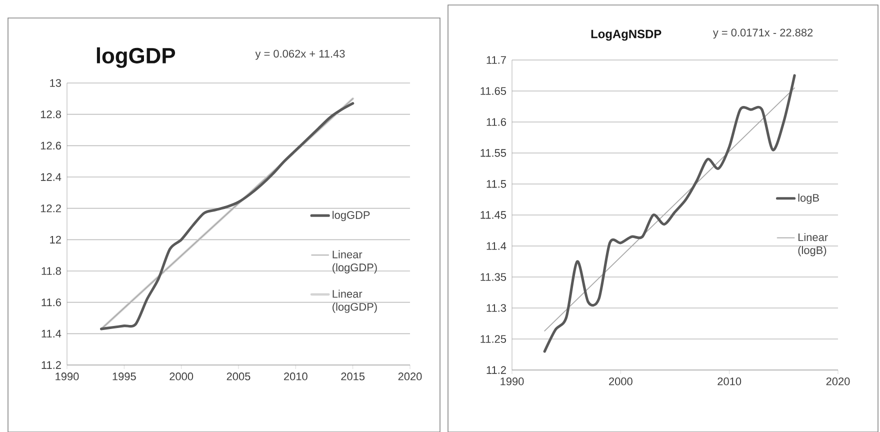 This screenshot has width=880, height=432. What do you see at coordinates (50, 146) in the screenshot?
I see `y-tick-label: 12.6` at bounding box center [50, 146].